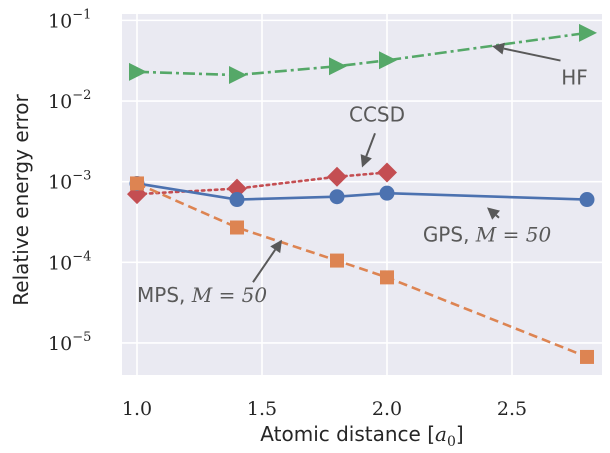 The width and height of the screenshot is (610, 453). I want to click on y-tick-label-4: 10⁻¹, so click(69, 19).